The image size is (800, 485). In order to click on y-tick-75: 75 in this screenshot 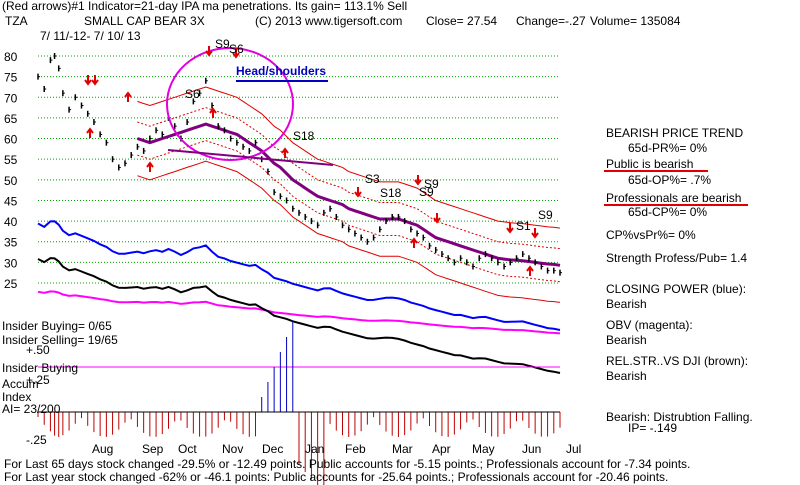, I will do `click(11, 78)`.